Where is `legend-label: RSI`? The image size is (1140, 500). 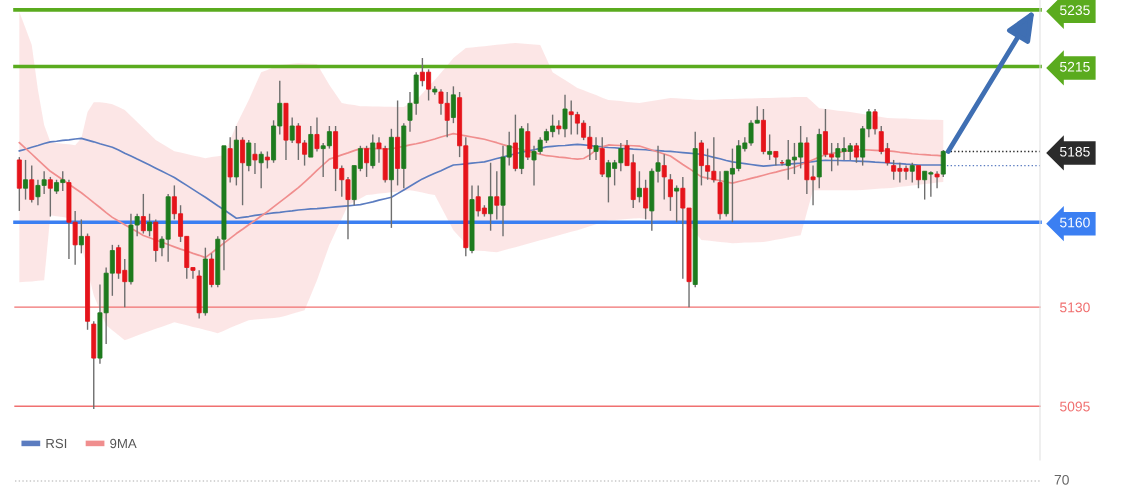
legend-label: RSI is located at coordinates (56, 443).